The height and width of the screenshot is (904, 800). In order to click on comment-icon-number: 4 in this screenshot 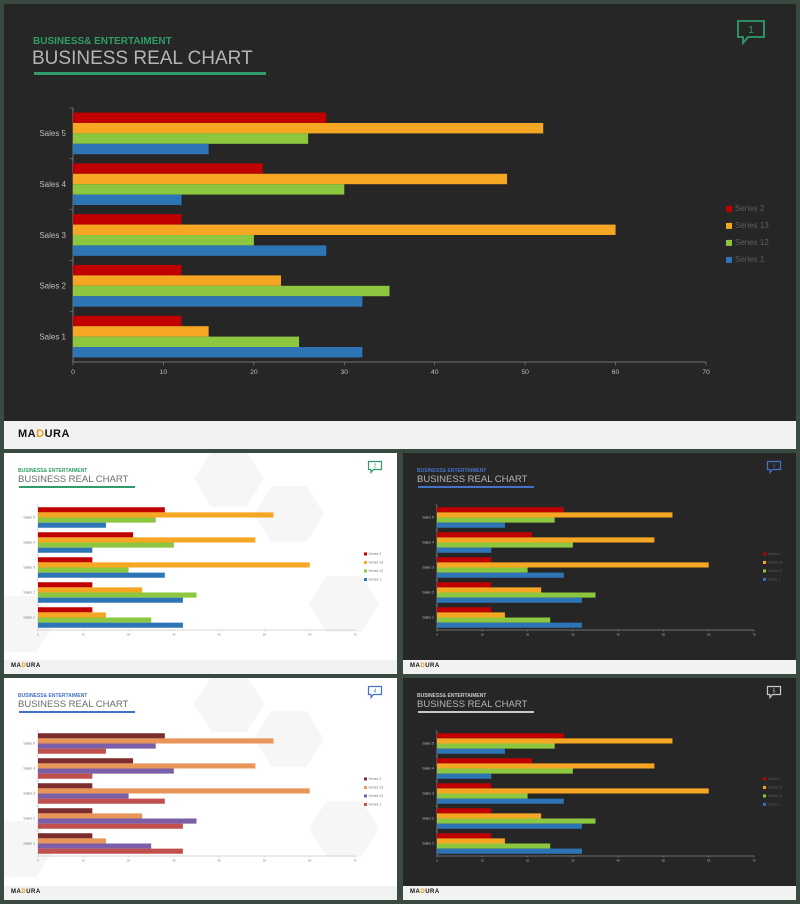, I will do `click(375, 692)`.